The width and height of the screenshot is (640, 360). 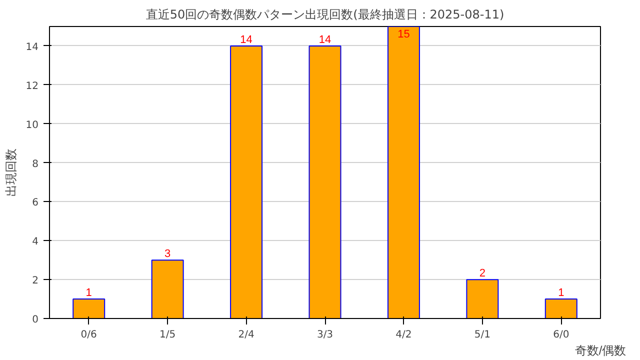 What do you see at coordinates (35, 164) in the screenshot?
I see `y-tick-label: 8` at bounding box center [35, 164].